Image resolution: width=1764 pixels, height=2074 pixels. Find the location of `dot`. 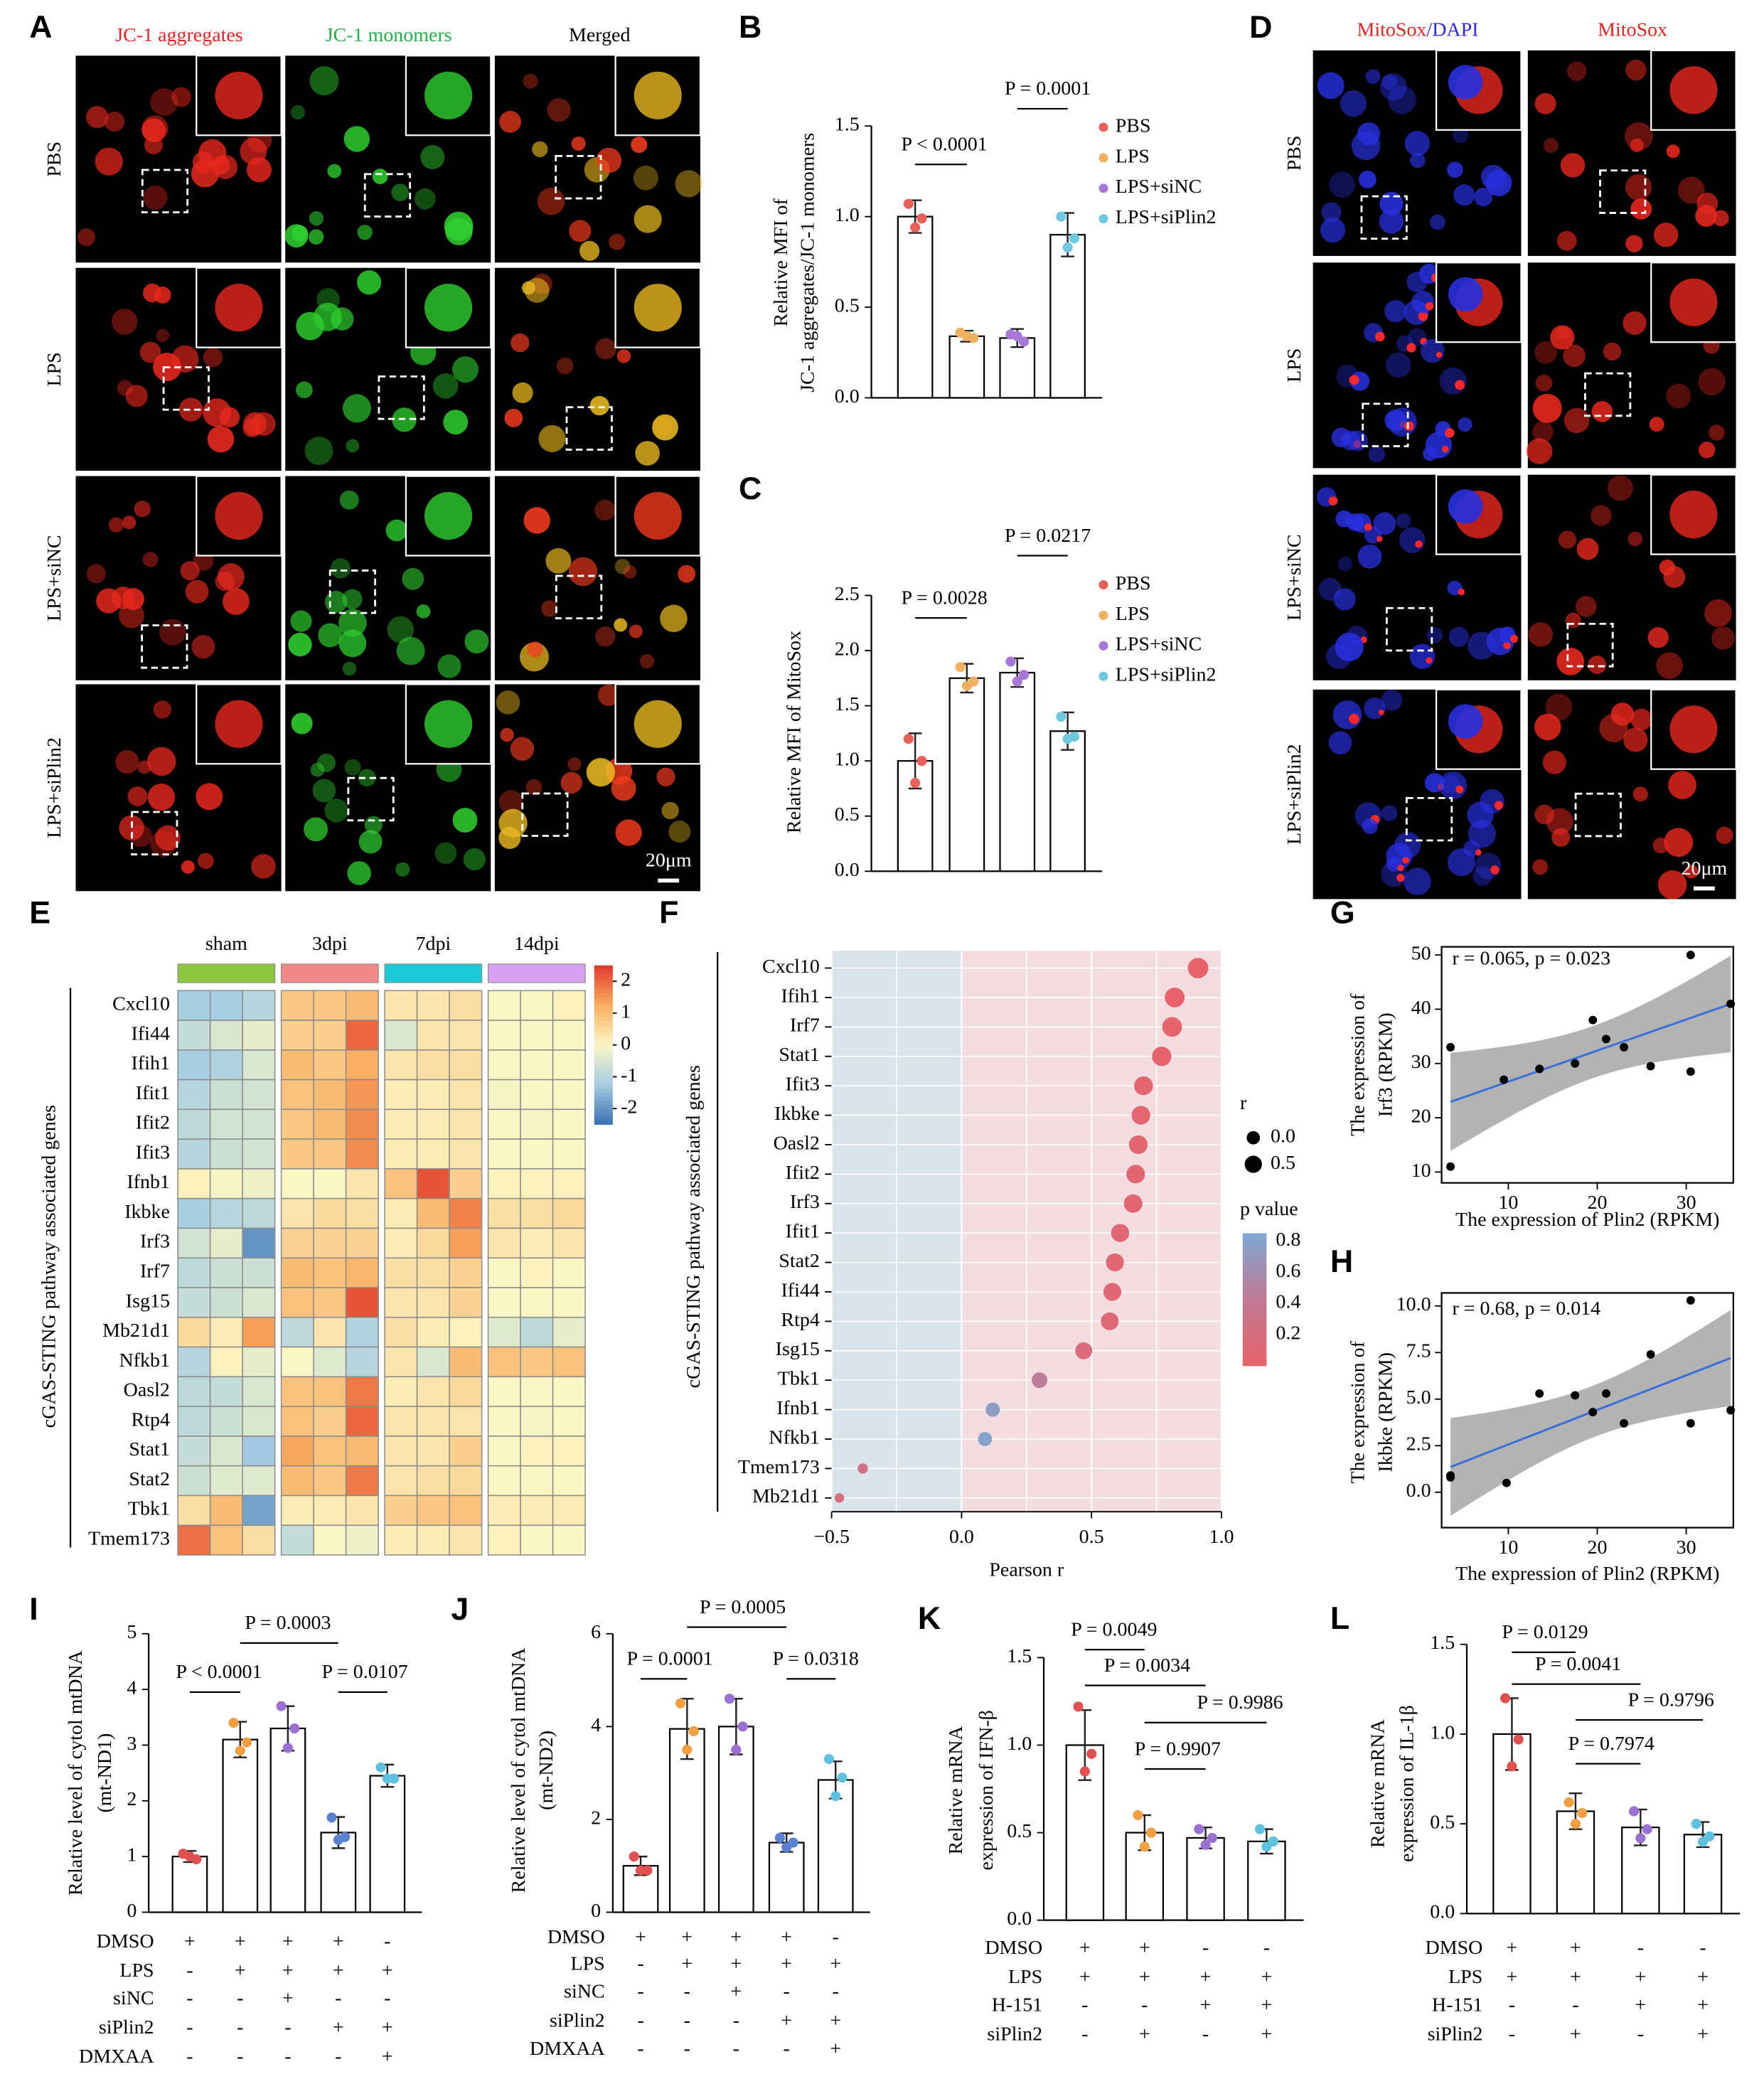

dot is located at coordinates (1198, 968).